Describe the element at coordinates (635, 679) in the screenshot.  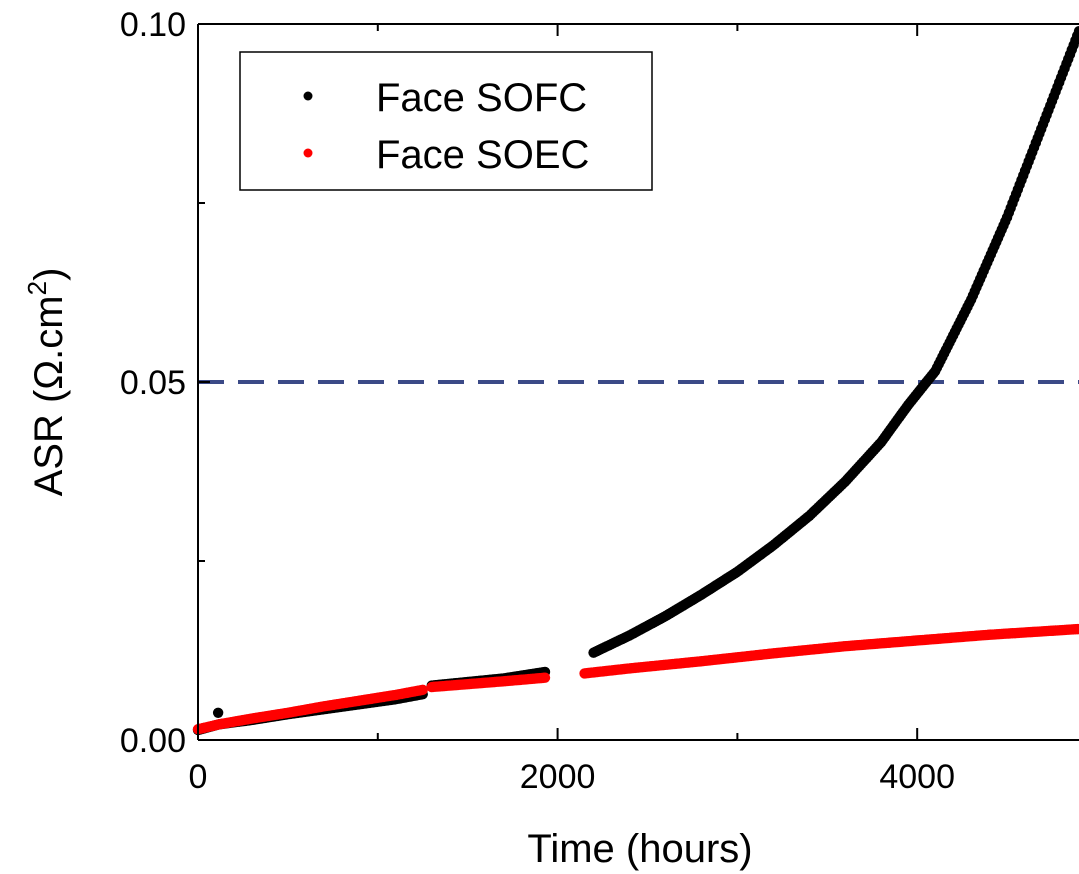
I see `series-1-points` at that location.